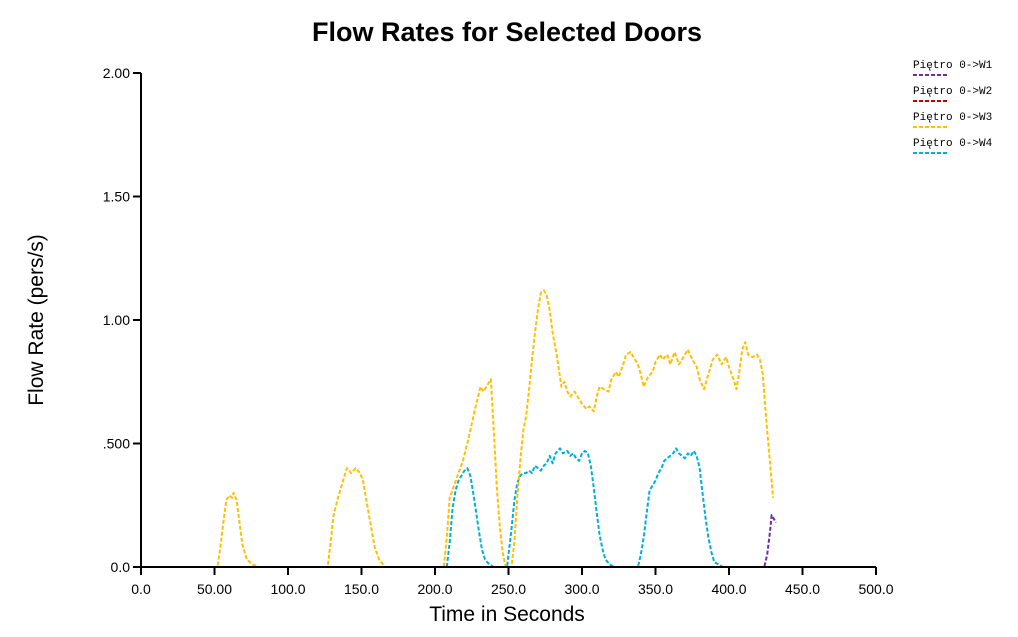 The width and height of the screenshot is (1018, 637). Describe the element at coordinates (507, 32) in the screenshot. I see `chart-title: Flow Rates for Selected Doors` at that location.